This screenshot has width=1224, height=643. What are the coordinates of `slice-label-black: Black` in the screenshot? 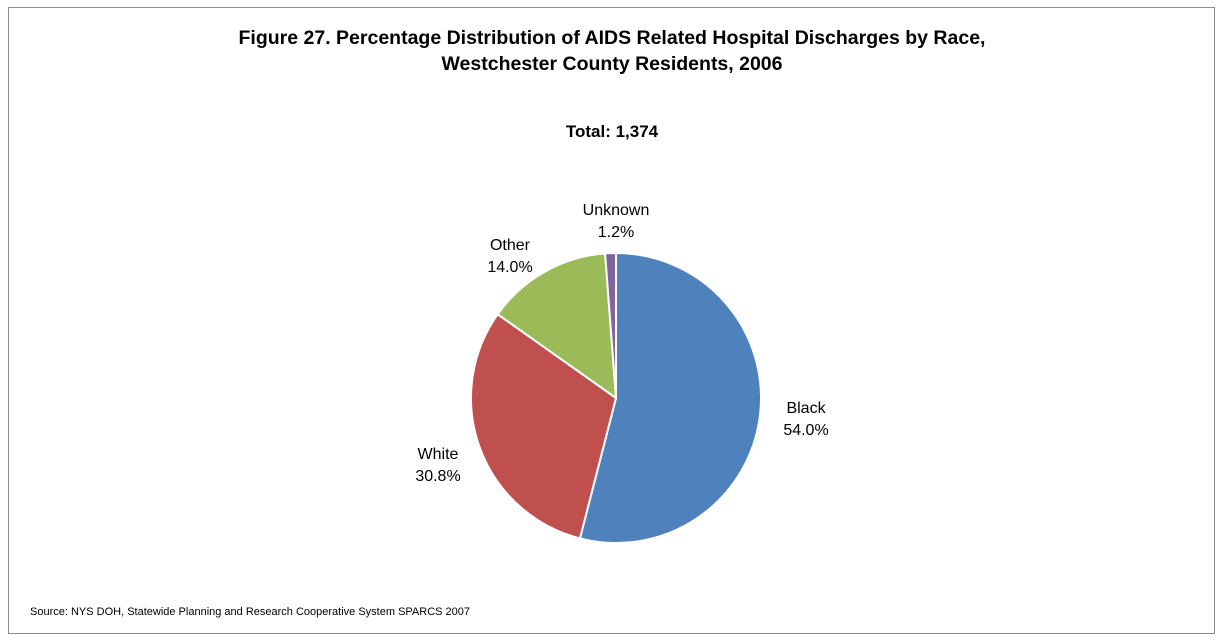 It's located at (806, 408).